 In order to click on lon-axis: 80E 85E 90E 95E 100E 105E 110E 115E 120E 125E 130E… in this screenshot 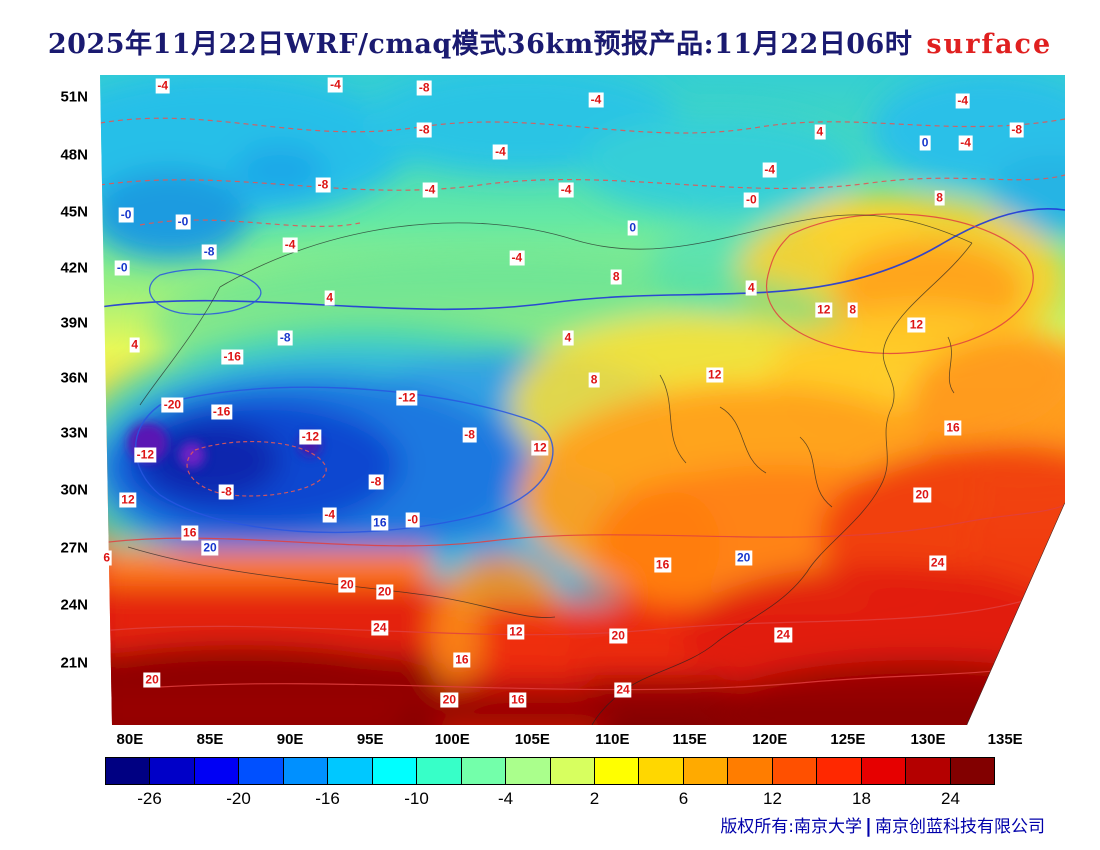, I will do `click(582, 742)`.